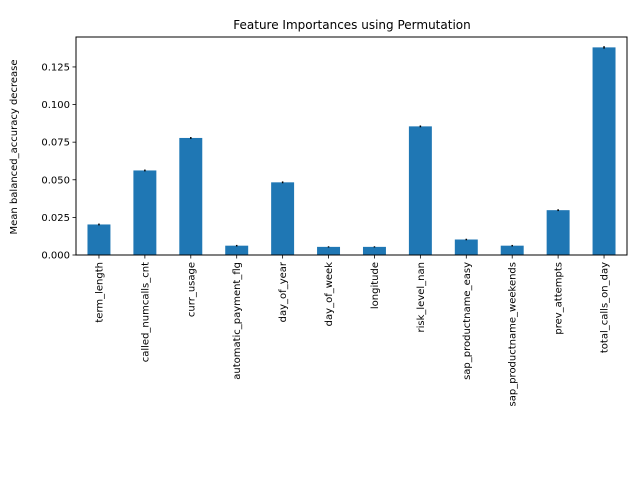 The height and width of the screenshot is (480, 640). Describe the element at coordinates (191, 289) in the screenshot. I see `x-tick-label: curr_usage` at that location.